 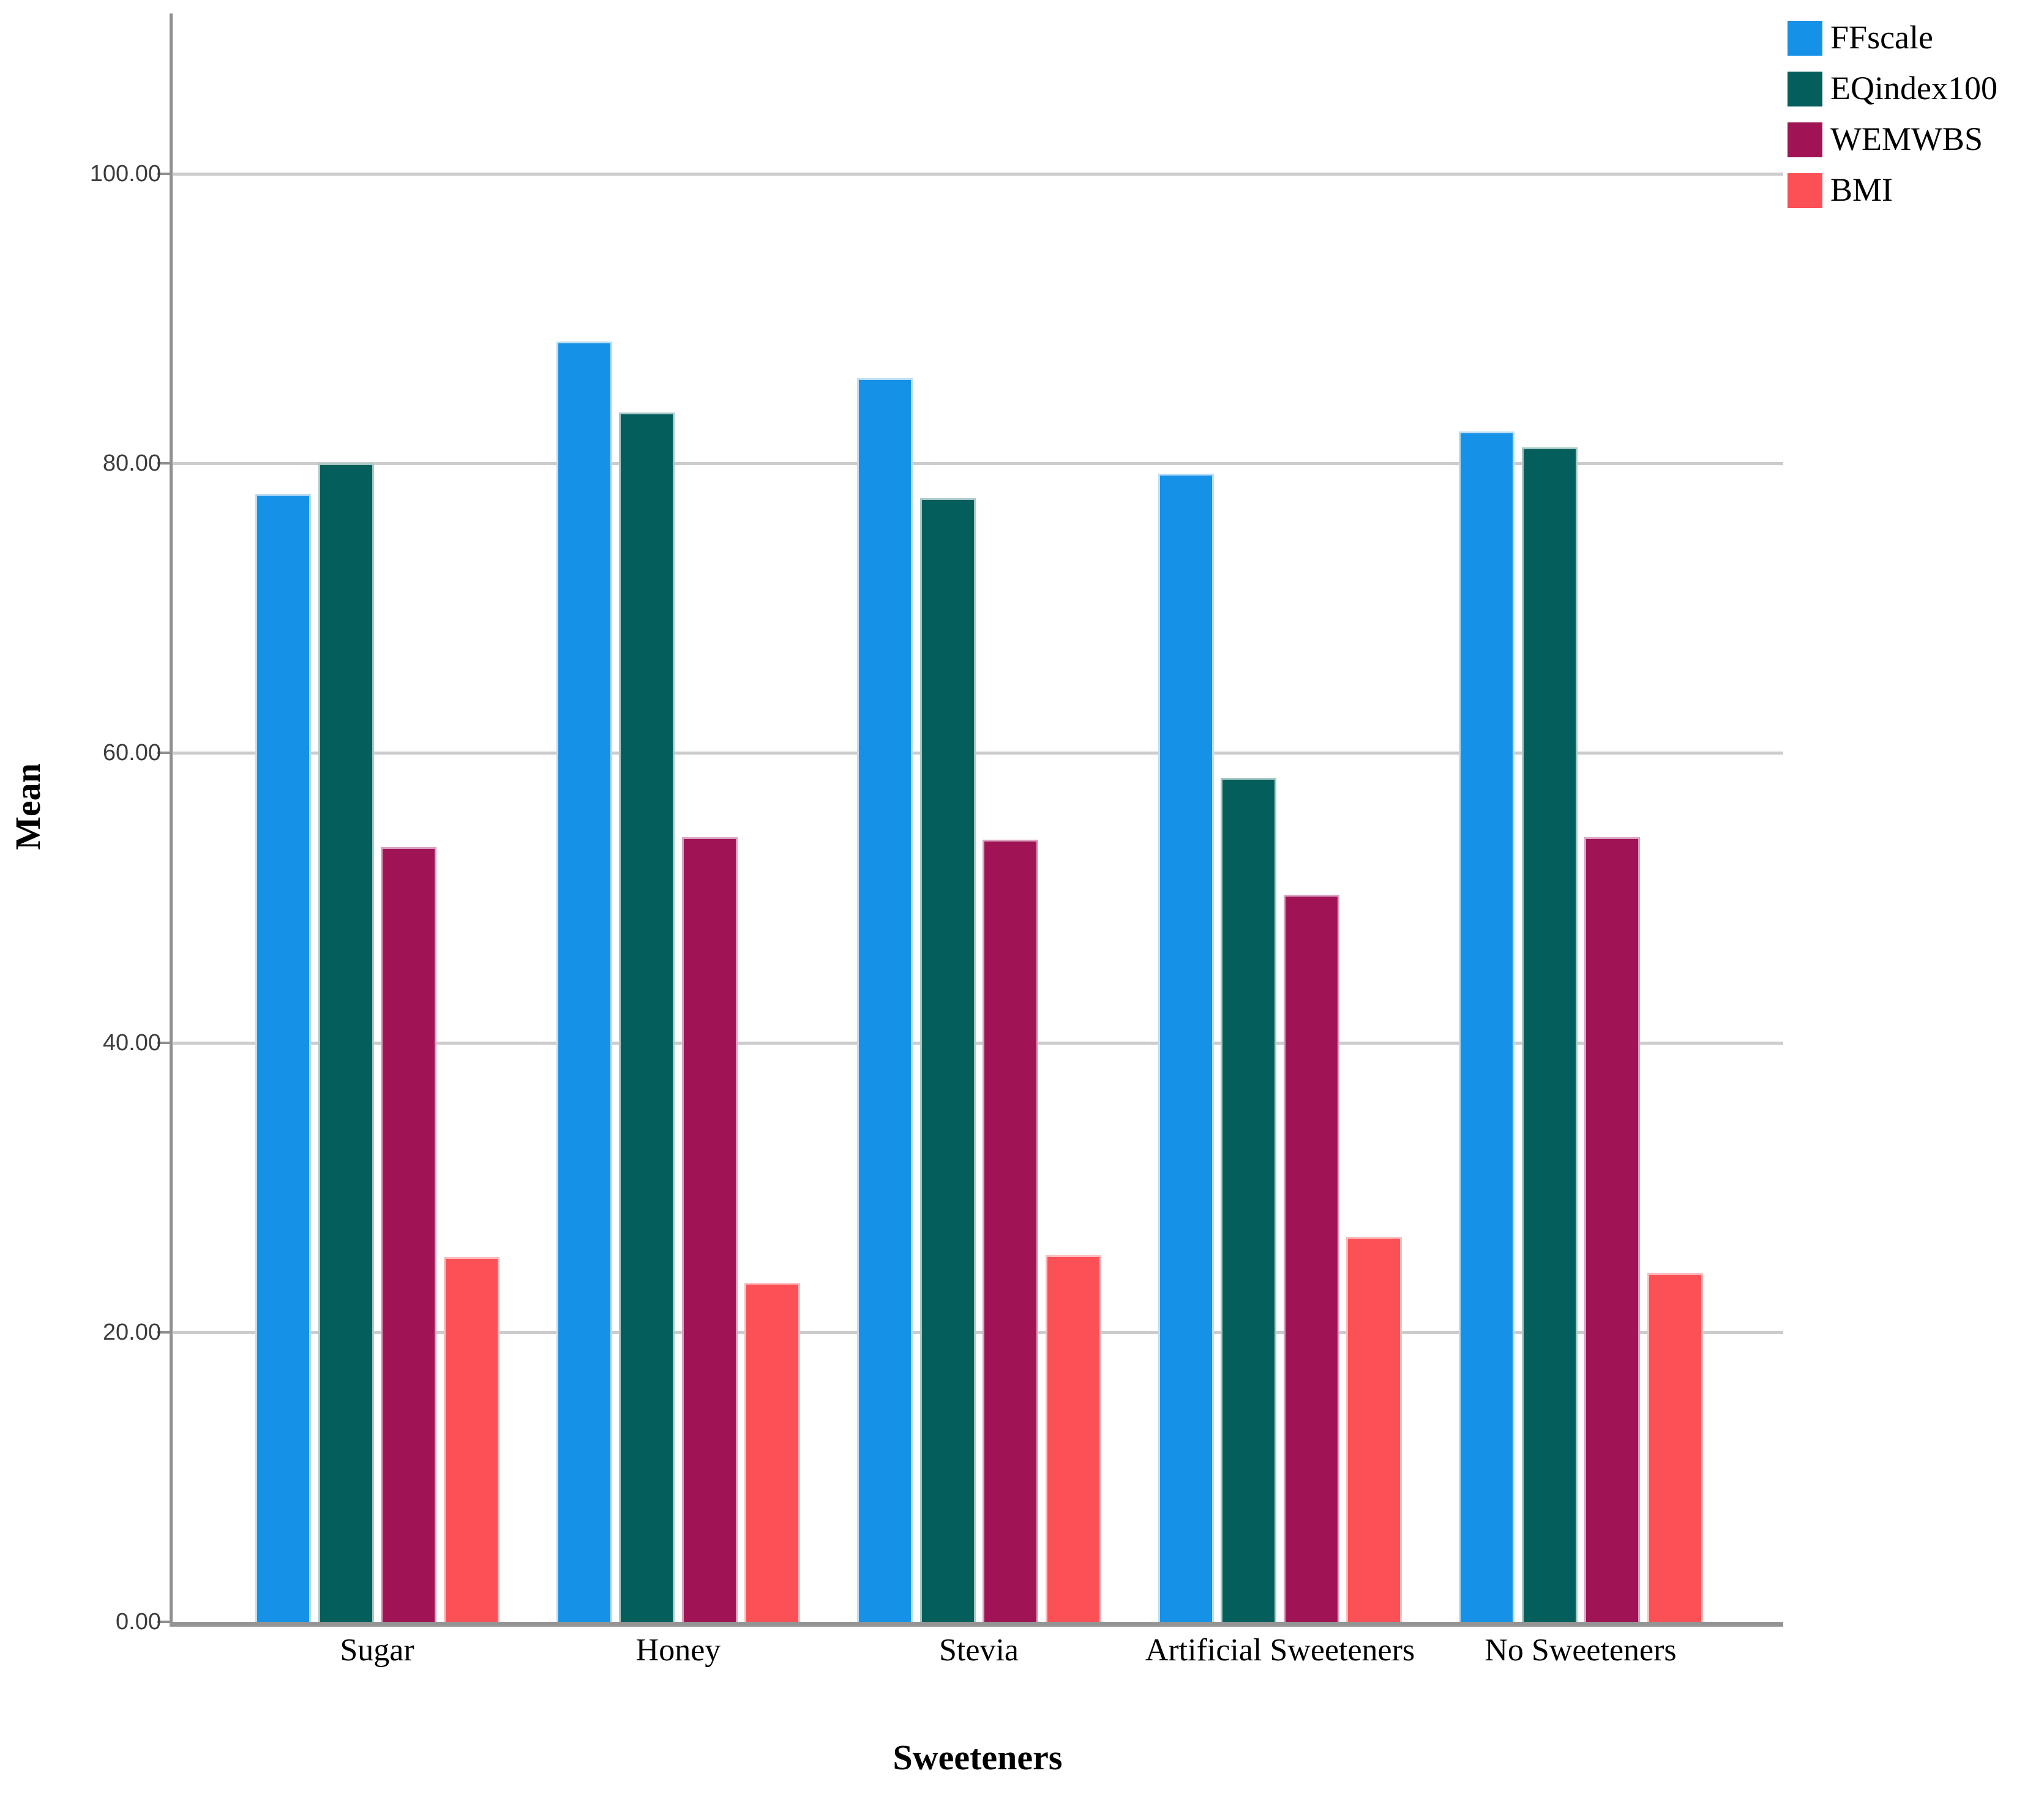 I want to click on x-category-label-stevia: Stevia, so click(x=979, y=1650).